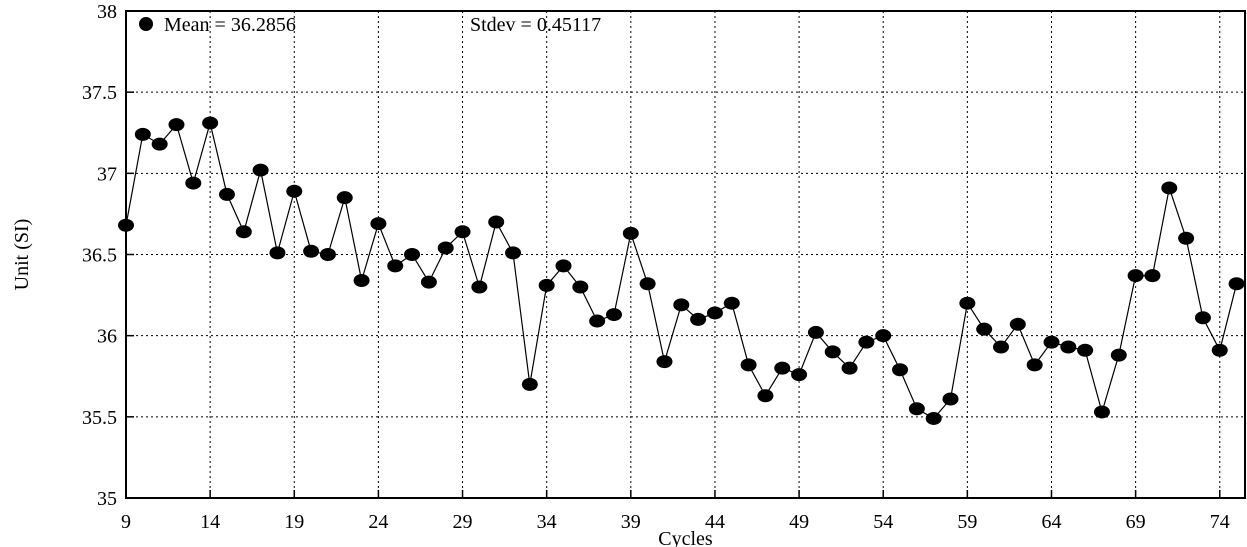 The height and width of the screenshot is (547, 1247). I want to click on legend-marker, so click(146, 24).